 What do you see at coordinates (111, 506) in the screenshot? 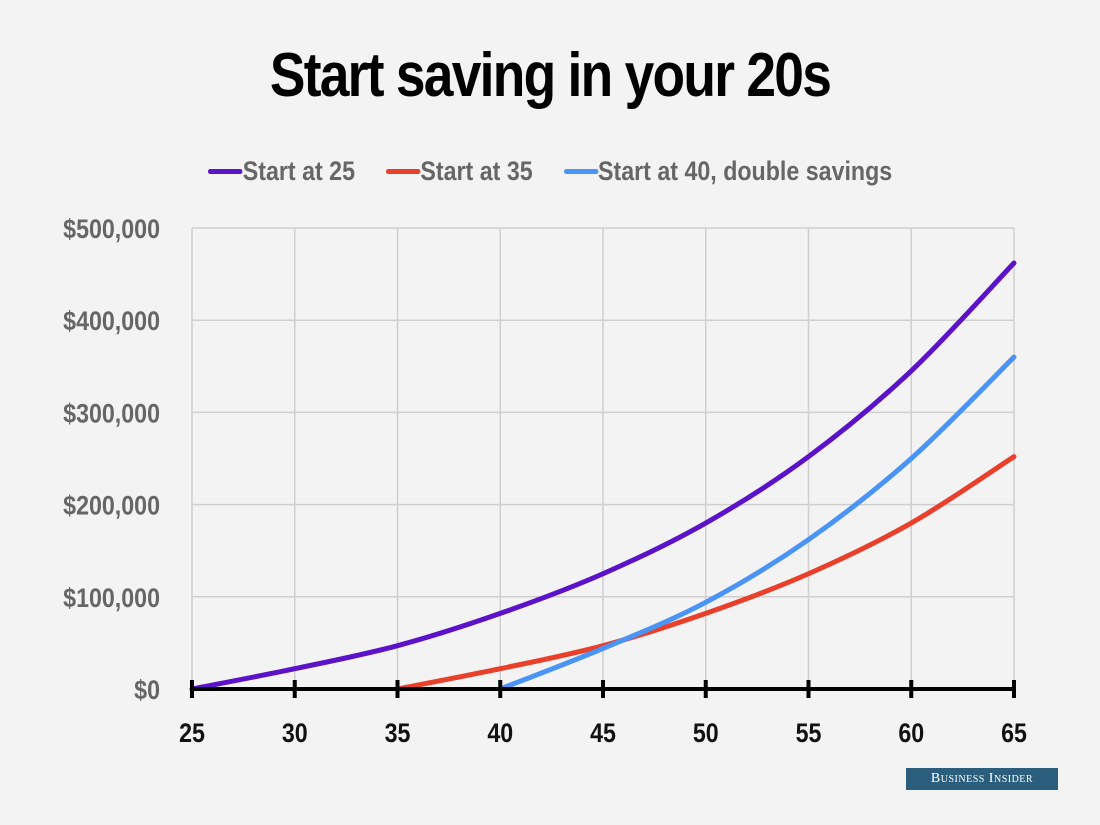
I see `y-tick-label: $200,000` at bounding box center [111, 506].